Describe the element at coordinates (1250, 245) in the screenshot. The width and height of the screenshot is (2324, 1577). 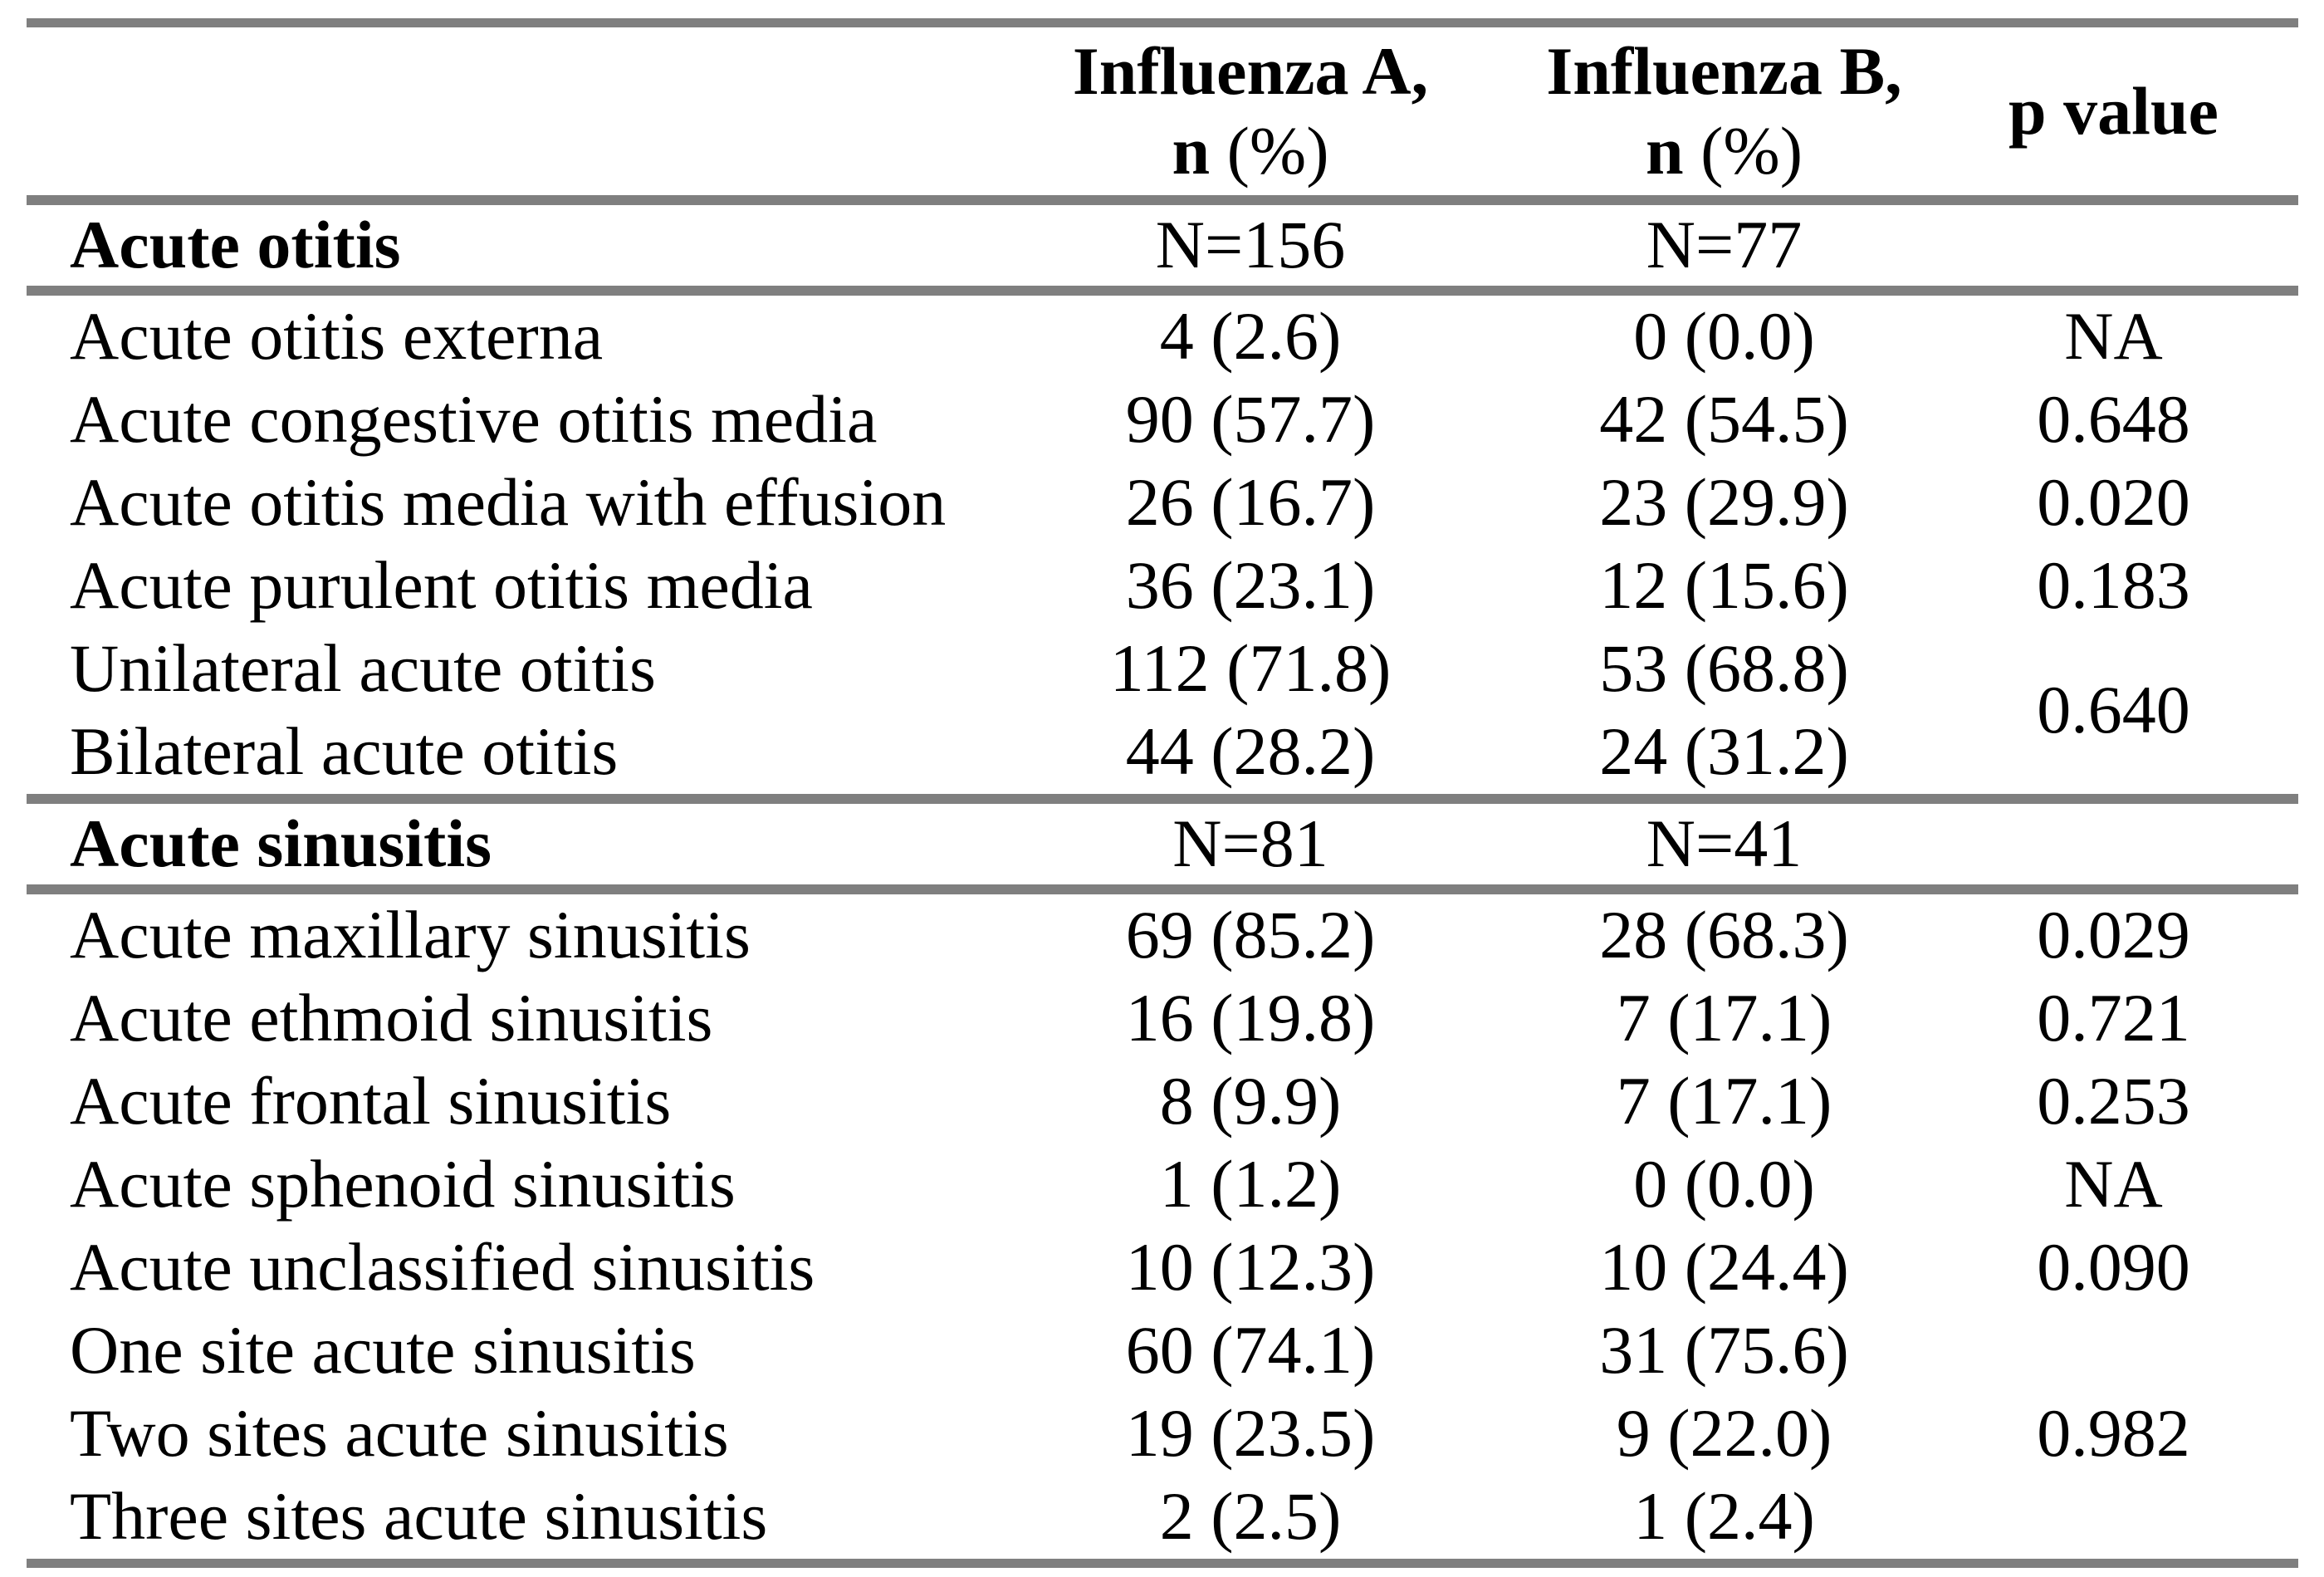
I see `section-n-influenza-a: N=156` at that location.